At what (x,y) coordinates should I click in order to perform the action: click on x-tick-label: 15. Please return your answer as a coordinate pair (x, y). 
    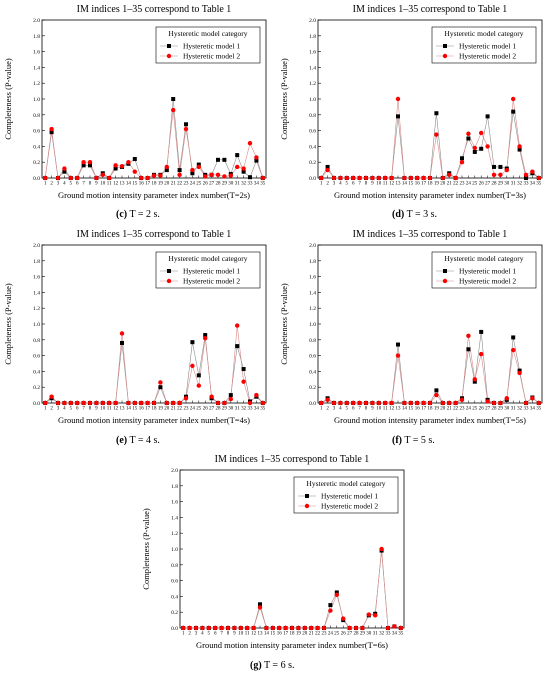
    Looking at the image, I should click on (411, 409).